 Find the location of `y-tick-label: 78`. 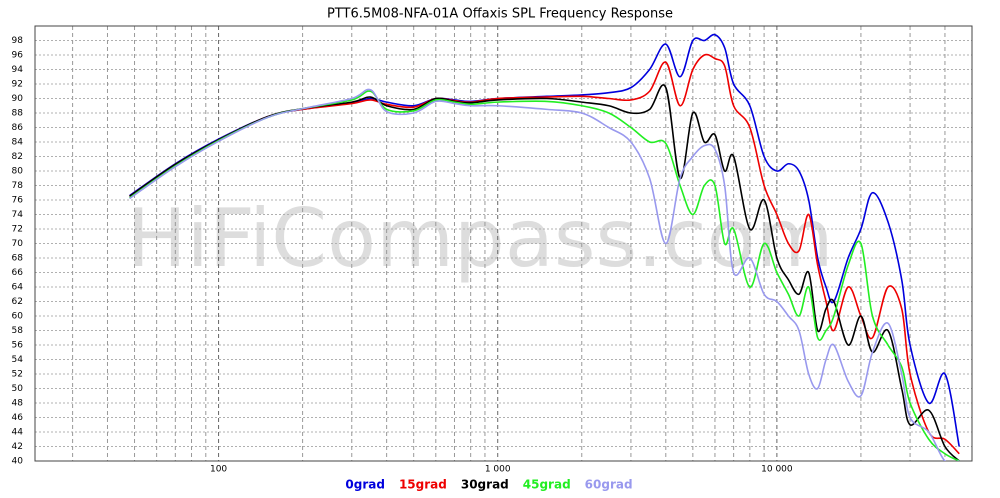

y-tick-label: 78 is located at coordinates (18, 186).